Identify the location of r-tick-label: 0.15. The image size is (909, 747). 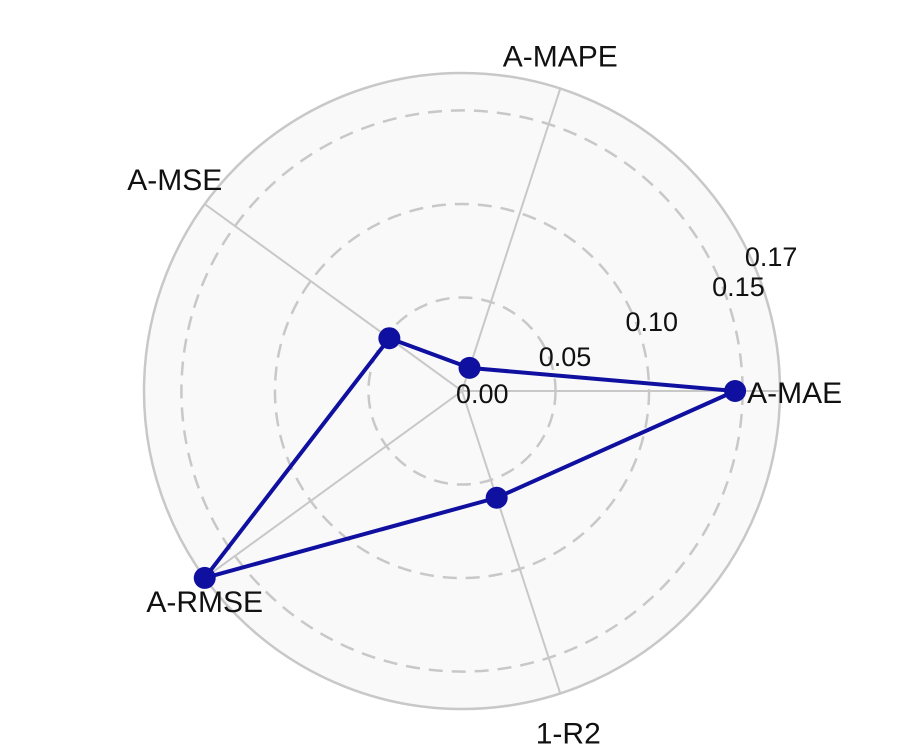
(738, 287).